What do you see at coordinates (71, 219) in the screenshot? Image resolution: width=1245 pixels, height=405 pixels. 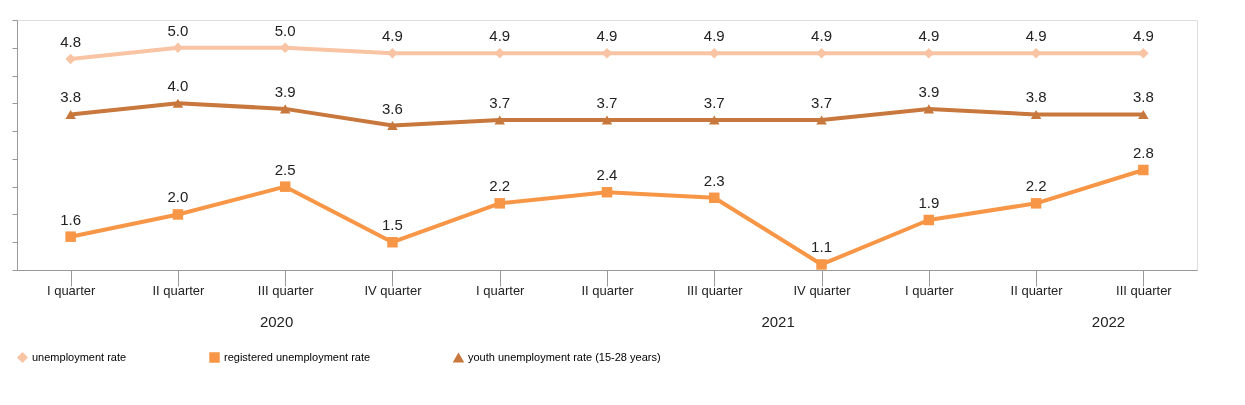 I see `data-label: 1.6` at bounding box center [71, 219].